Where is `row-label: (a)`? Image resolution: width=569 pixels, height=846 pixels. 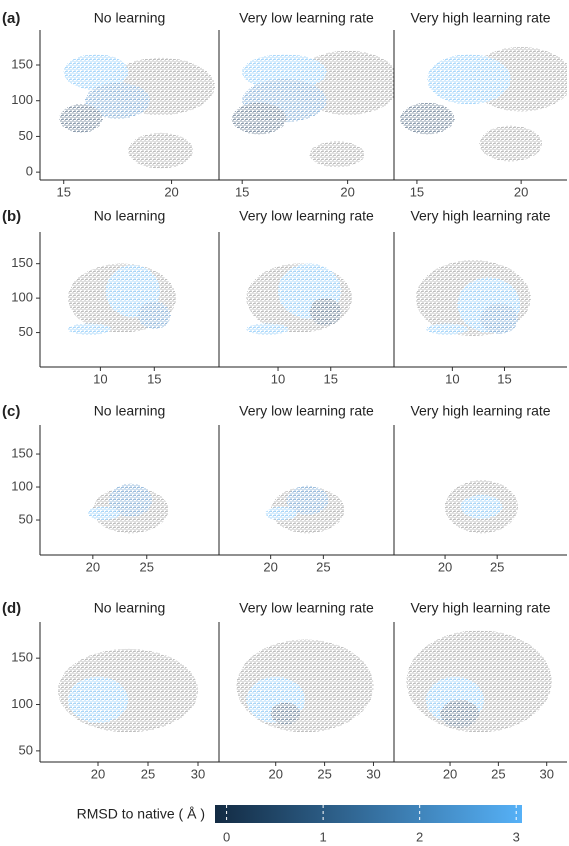 row-label: (a) is located at coordinates (11, 18).